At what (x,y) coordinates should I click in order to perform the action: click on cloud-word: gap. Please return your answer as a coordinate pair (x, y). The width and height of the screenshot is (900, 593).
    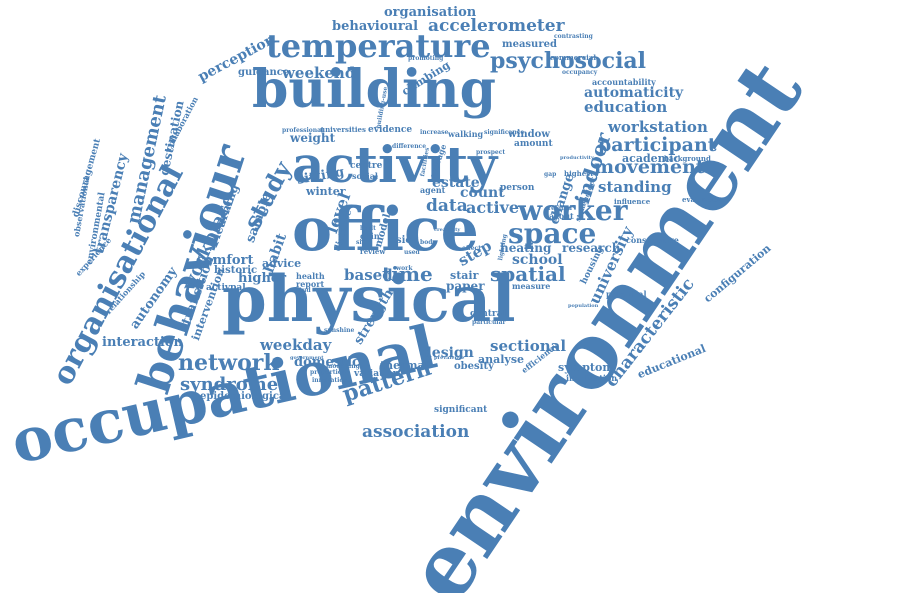
    Looking at the image, I should click on (550, 174).